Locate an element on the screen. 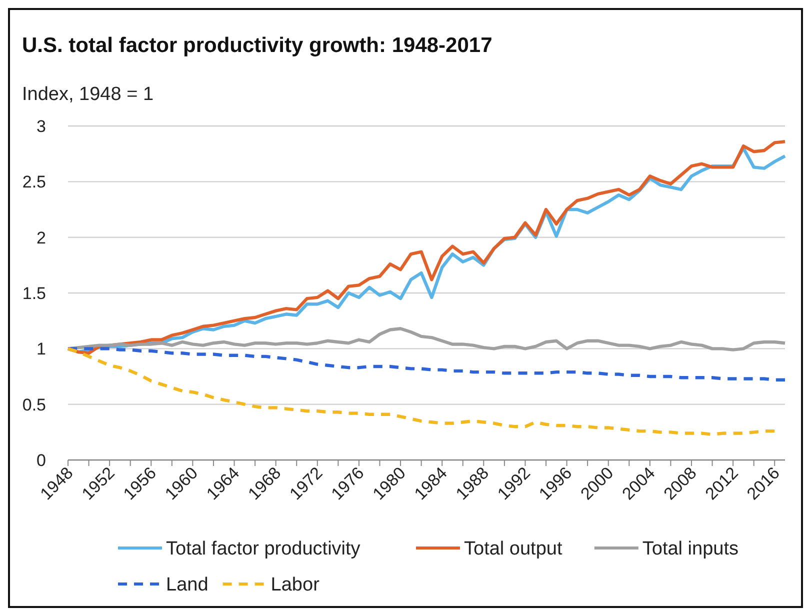  y-tick-label: 2.5 is located at coordinates (34, 182).